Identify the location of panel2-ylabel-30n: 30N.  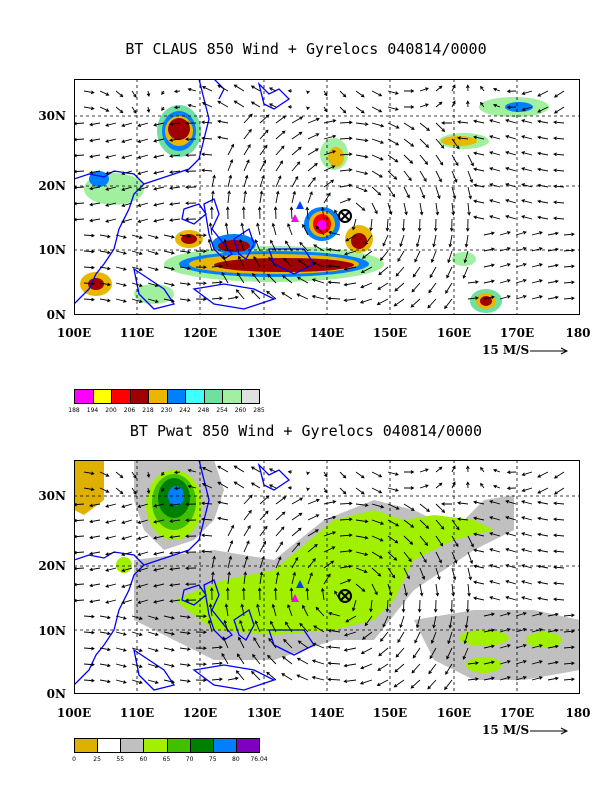
(52, 496).